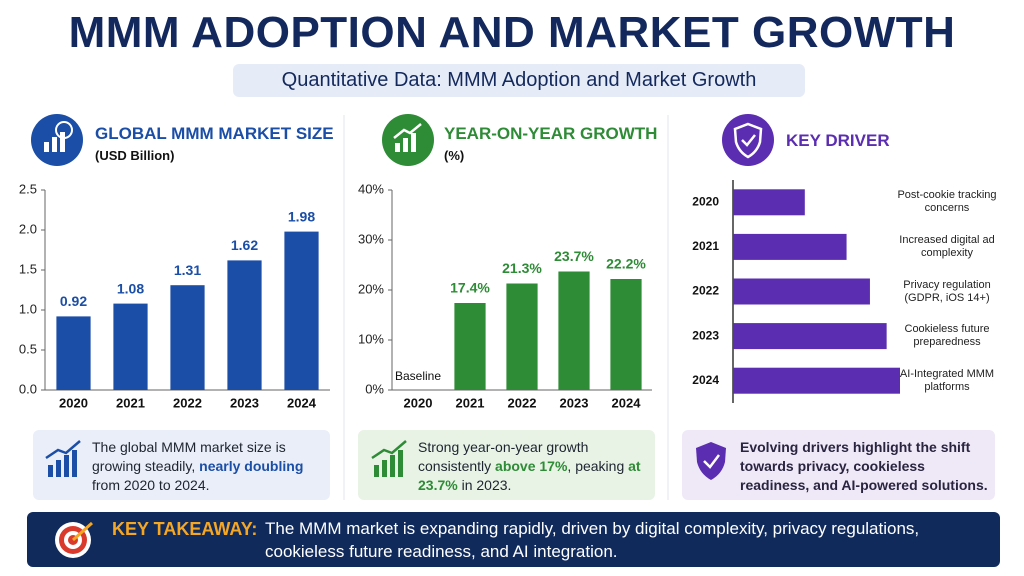 This screenshot has height=576, width=1024. What do you see at coordinates (28, 228) in the screenshot?
I see `y-tick-label: 2.0` at bounding box center [28, 228].